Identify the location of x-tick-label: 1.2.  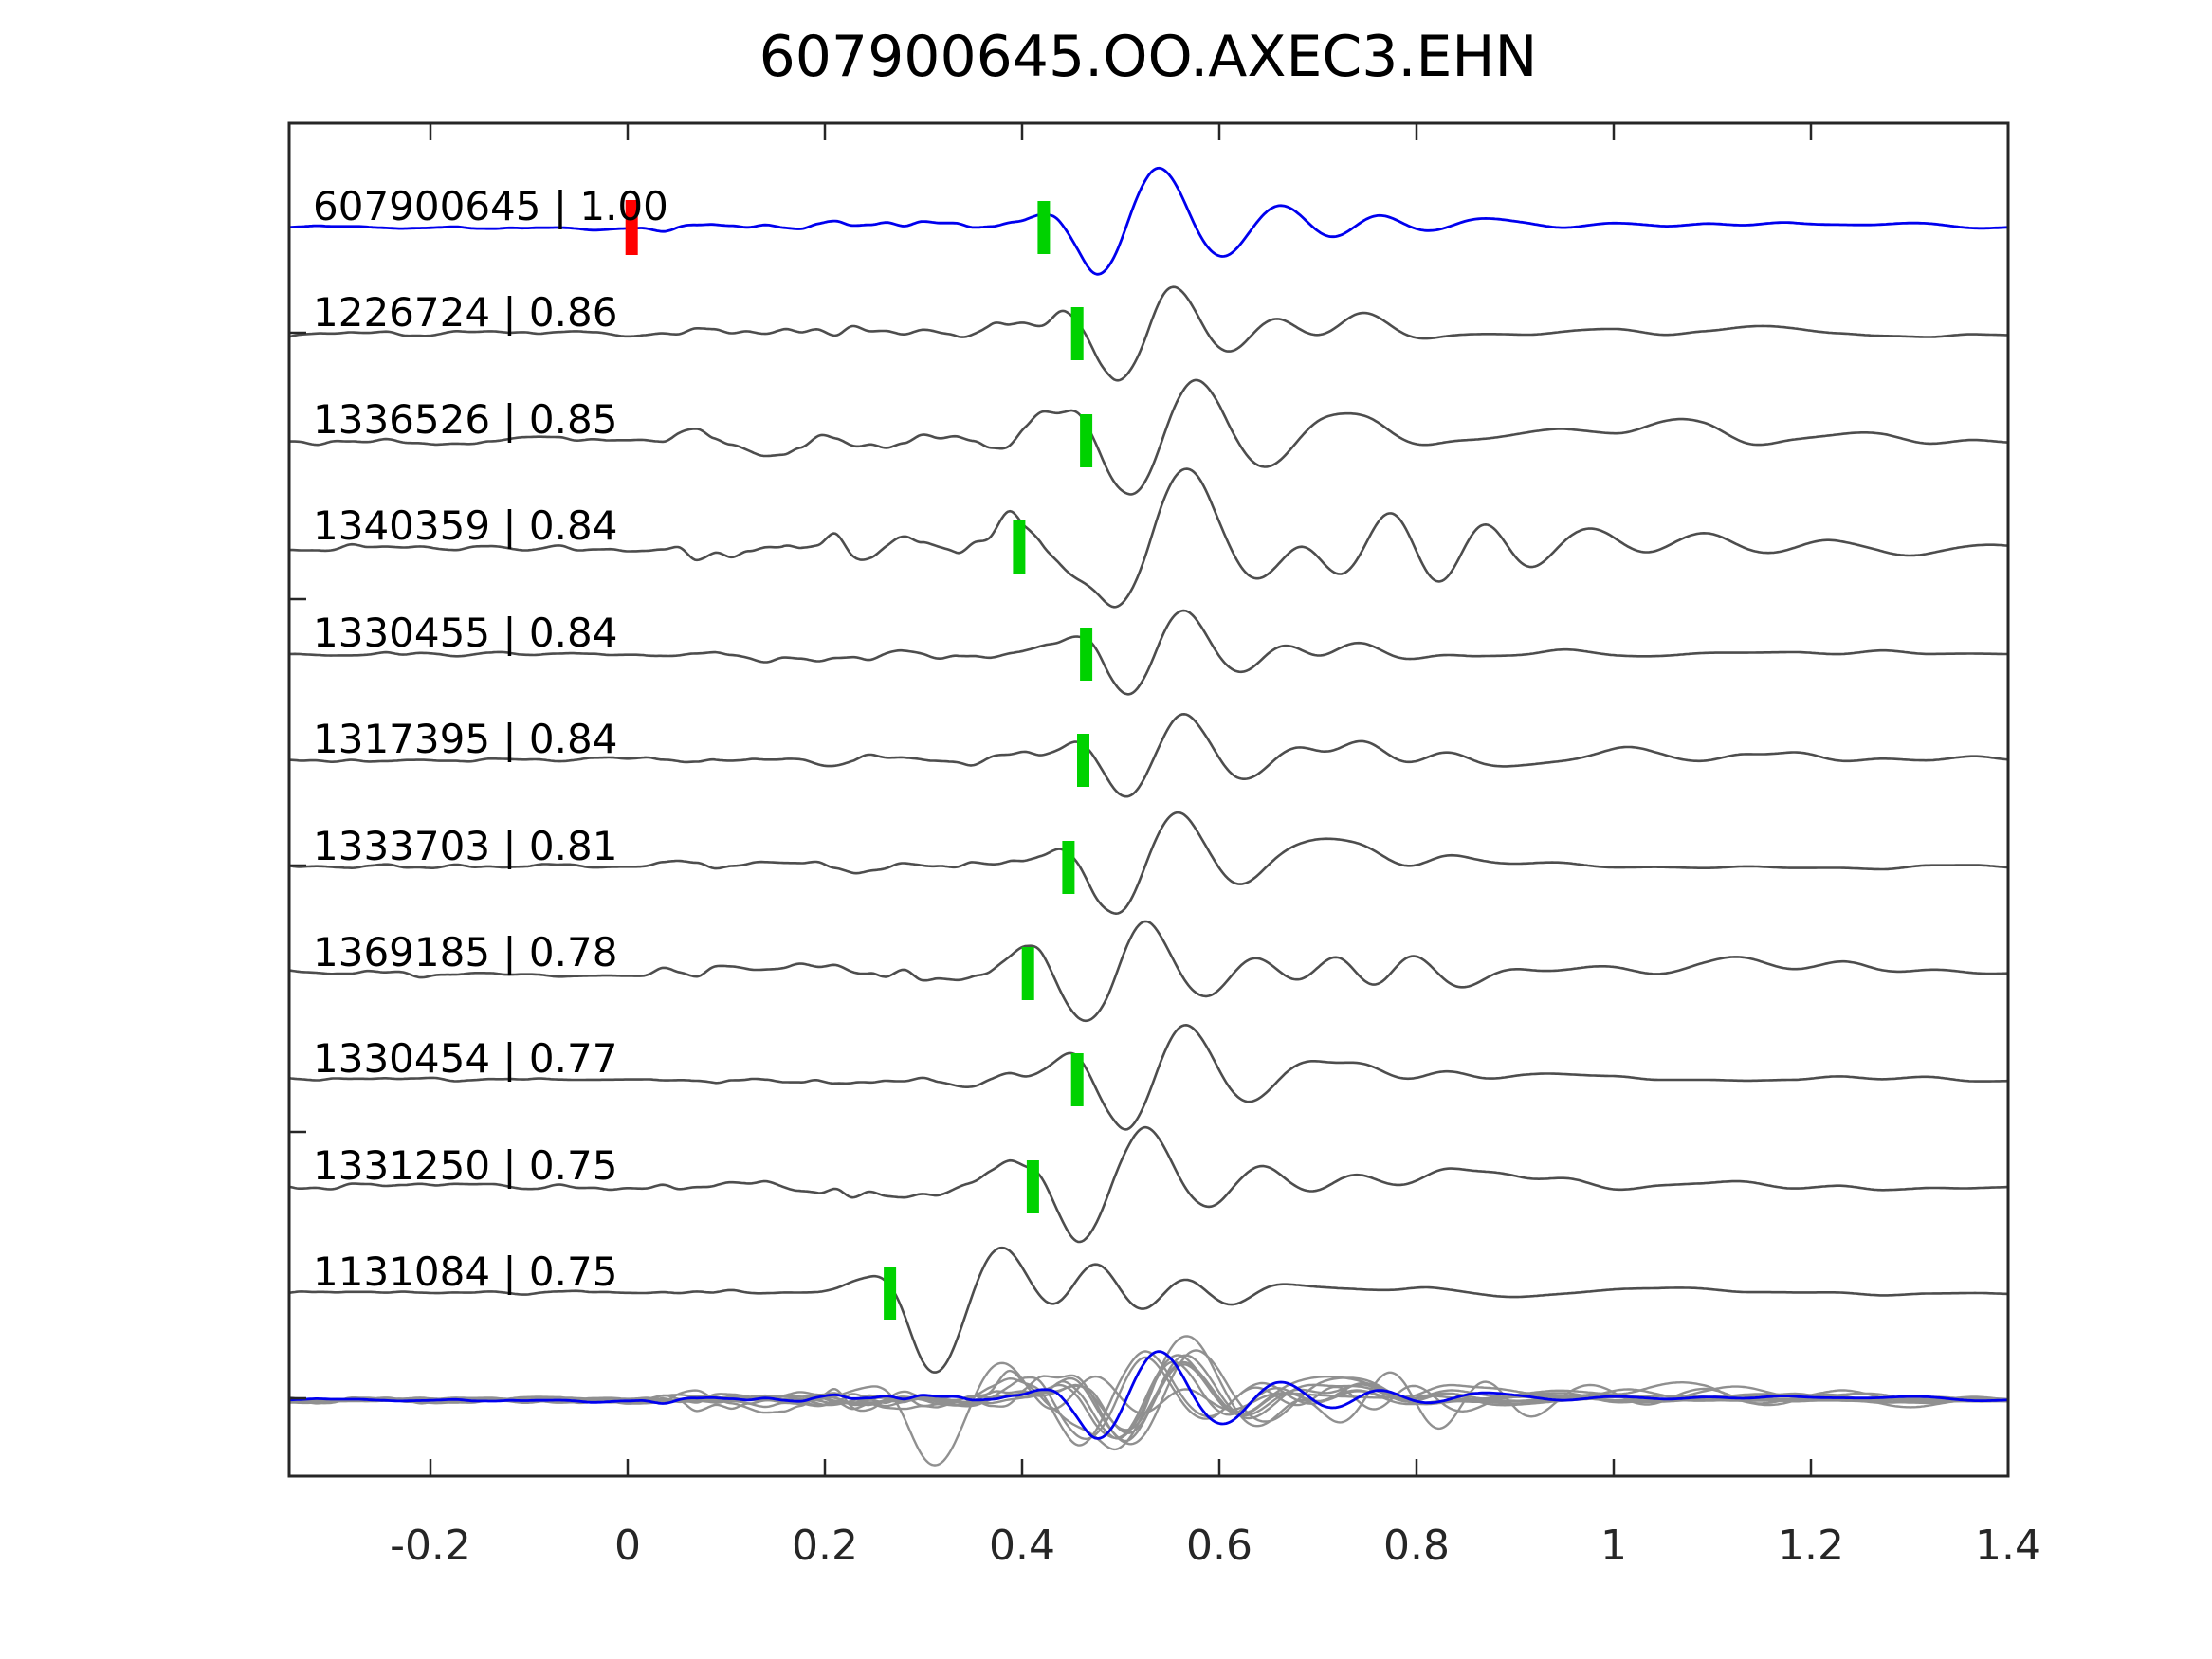
(1811, 1546).